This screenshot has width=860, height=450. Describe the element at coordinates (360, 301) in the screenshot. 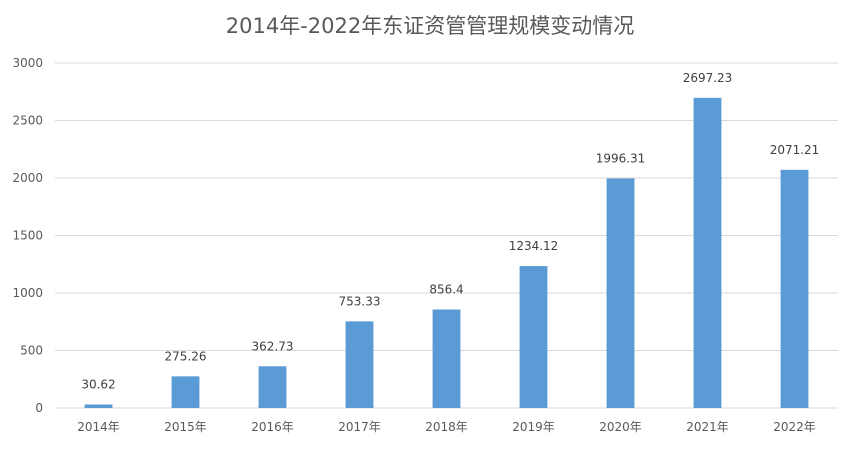

I see `data-label: 753.33` at that location.